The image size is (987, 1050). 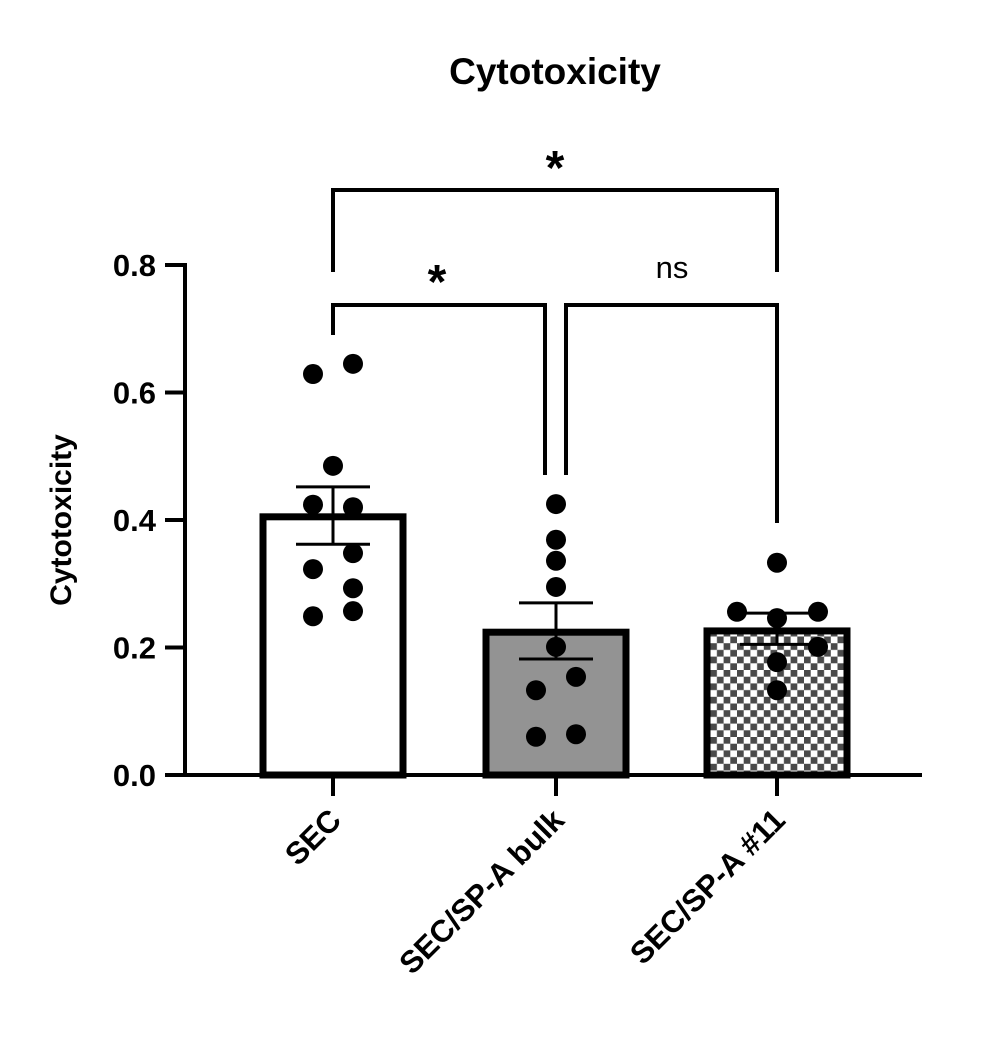 I want to click on y-tick-label: 0.0, so click(x=134, y=775).